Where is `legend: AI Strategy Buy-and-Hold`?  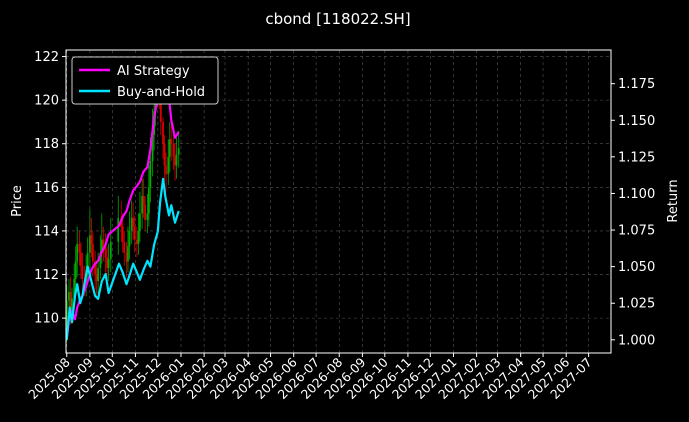 legend: AI Strategy Buy-and-Hold is located at coordinates (145, 80).